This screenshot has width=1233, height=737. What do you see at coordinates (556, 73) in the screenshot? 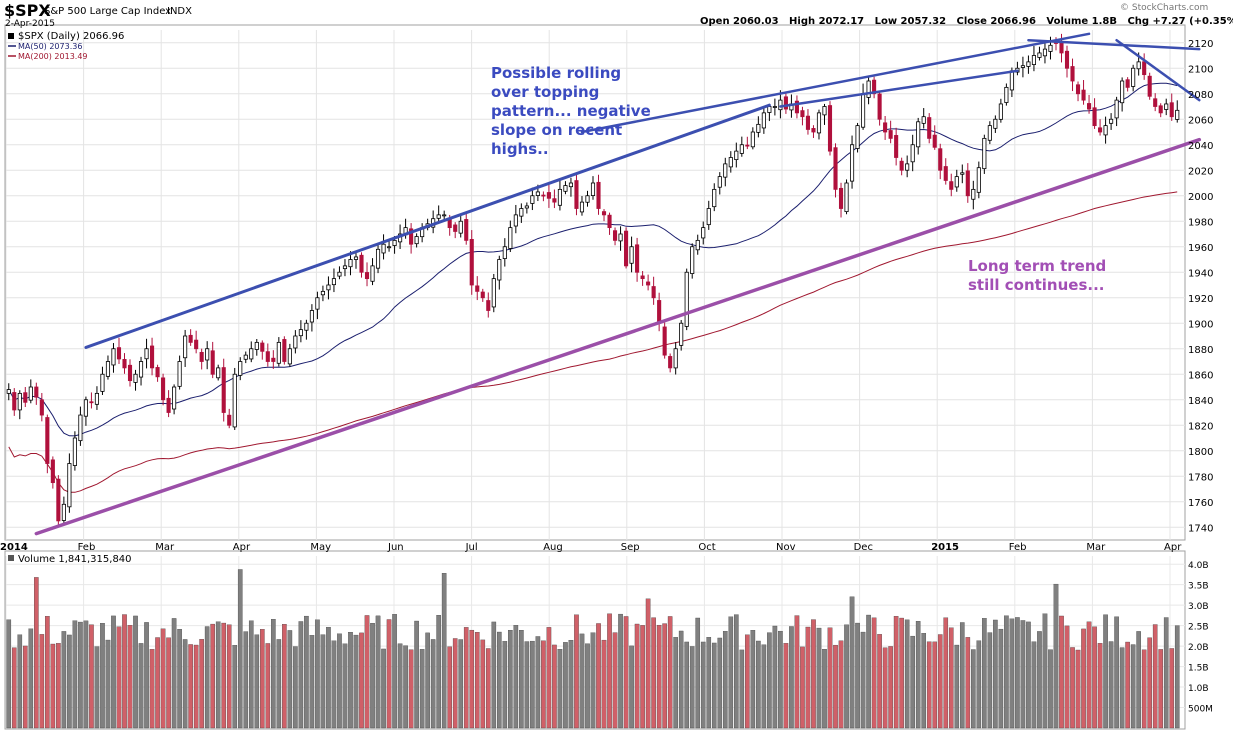
I see `topping-annotation-line-1: Possible rolling` at bounding box center [556, 73].